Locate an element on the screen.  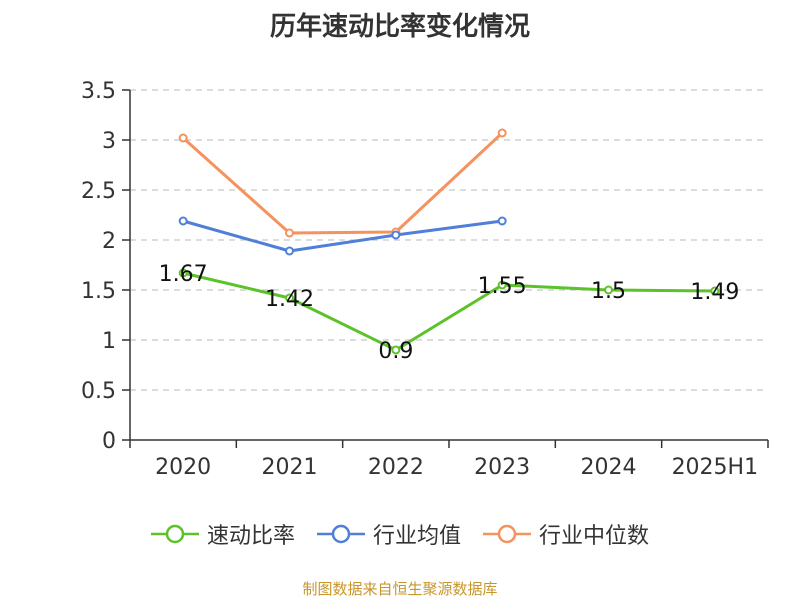
data-label: 1.42 is located at coordinates (289, 299).